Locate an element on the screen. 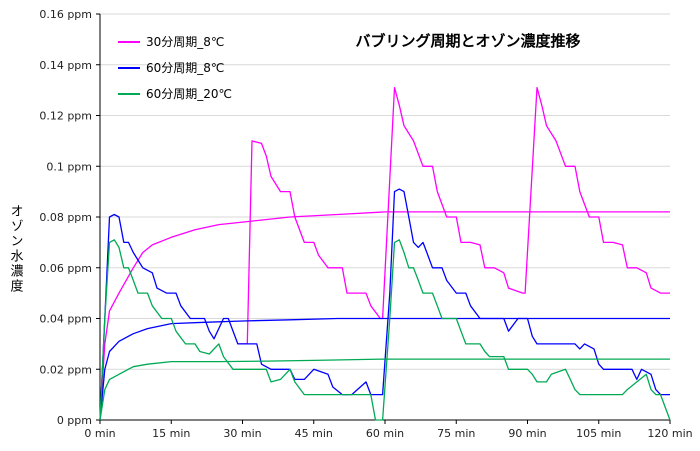 The width and height of the screenshot is (700, 451). x-tick-label: 45 min is located at coordinates (314, 433).